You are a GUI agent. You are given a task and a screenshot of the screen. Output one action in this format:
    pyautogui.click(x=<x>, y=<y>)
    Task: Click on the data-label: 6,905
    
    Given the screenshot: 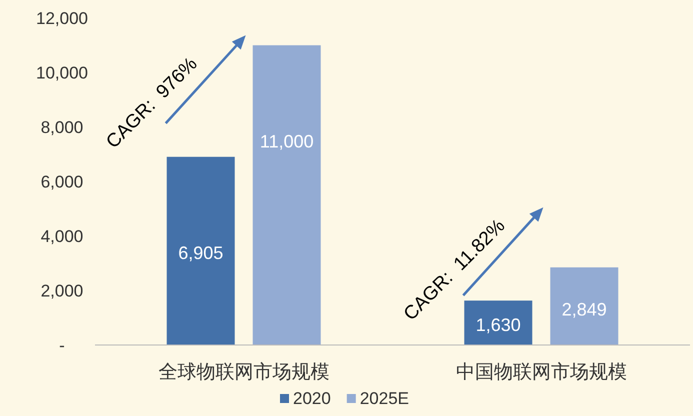 What is the action you would take?
    pyautogui.click(x=201, y=252)
    